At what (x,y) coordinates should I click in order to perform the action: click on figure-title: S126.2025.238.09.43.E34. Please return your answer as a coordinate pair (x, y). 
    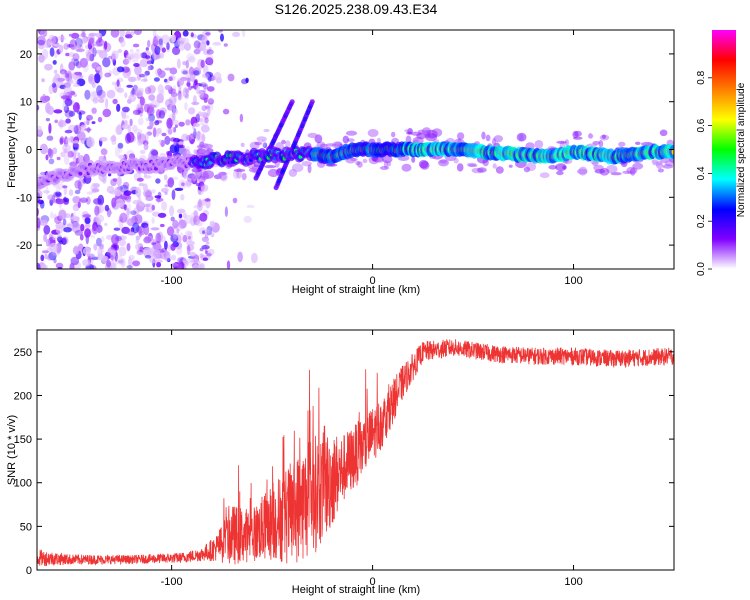
    Looking at the image, I should click on (356, 9).